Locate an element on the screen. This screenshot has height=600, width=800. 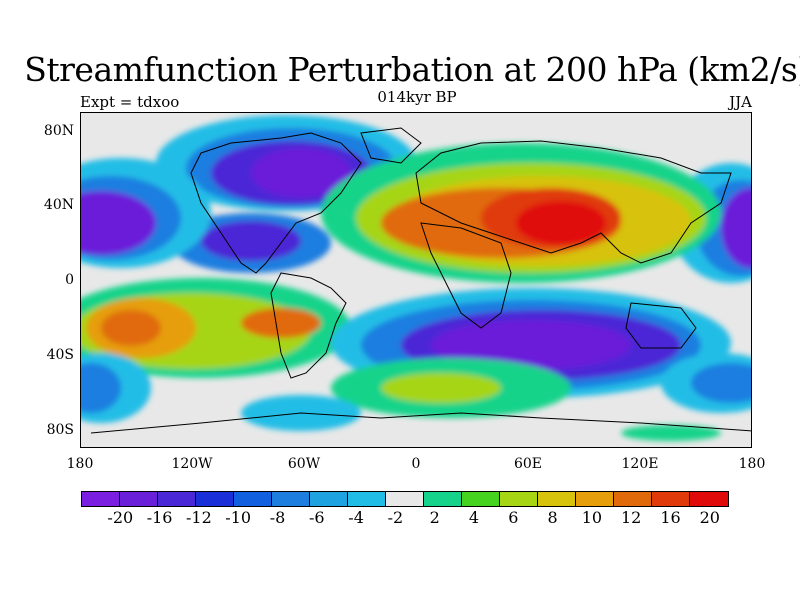
lon-tick-0: 0 is located at coordinates (416, 464).